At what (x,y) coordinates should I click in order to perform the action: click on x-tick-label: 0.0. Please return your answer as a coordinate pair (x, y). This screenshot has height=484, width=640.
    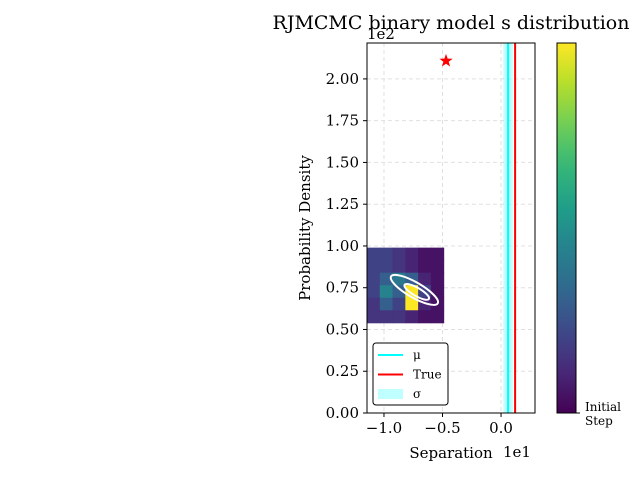
    Looking at the image, I should click on (501, 428).